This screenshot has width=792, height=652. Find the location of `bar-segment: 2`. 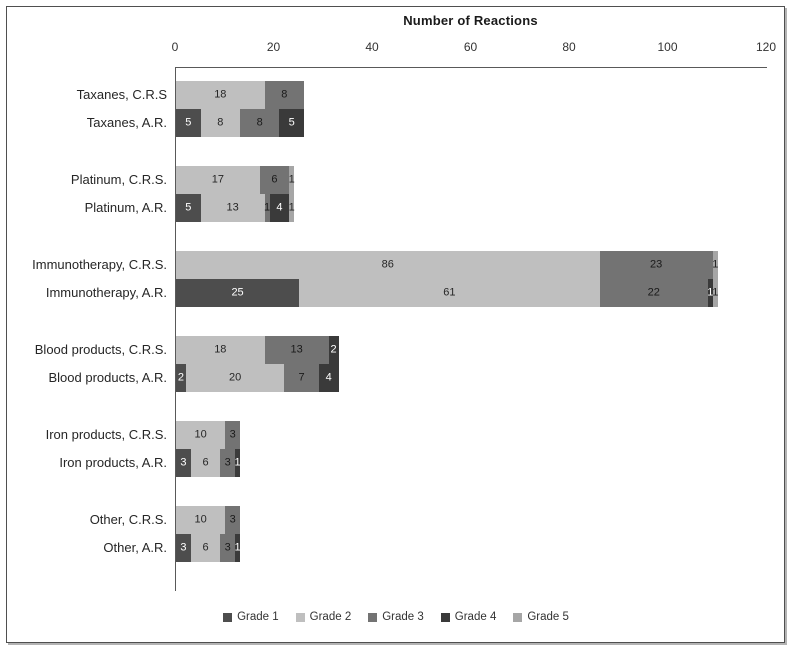

bar-segment: 2 is located at coordinates (181, 378).